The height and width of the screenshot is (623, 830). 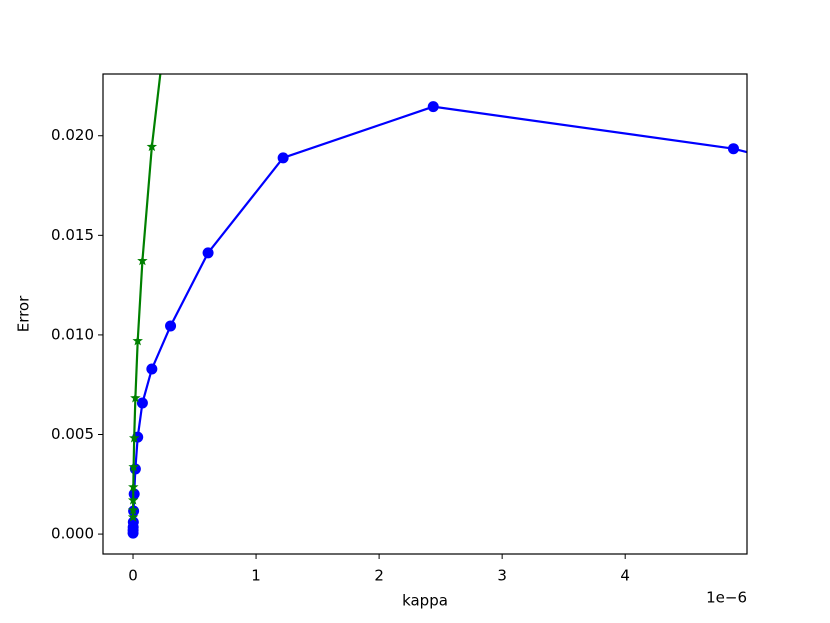 I want to click on x-tick-label: 0, so click(x=133, y=576).